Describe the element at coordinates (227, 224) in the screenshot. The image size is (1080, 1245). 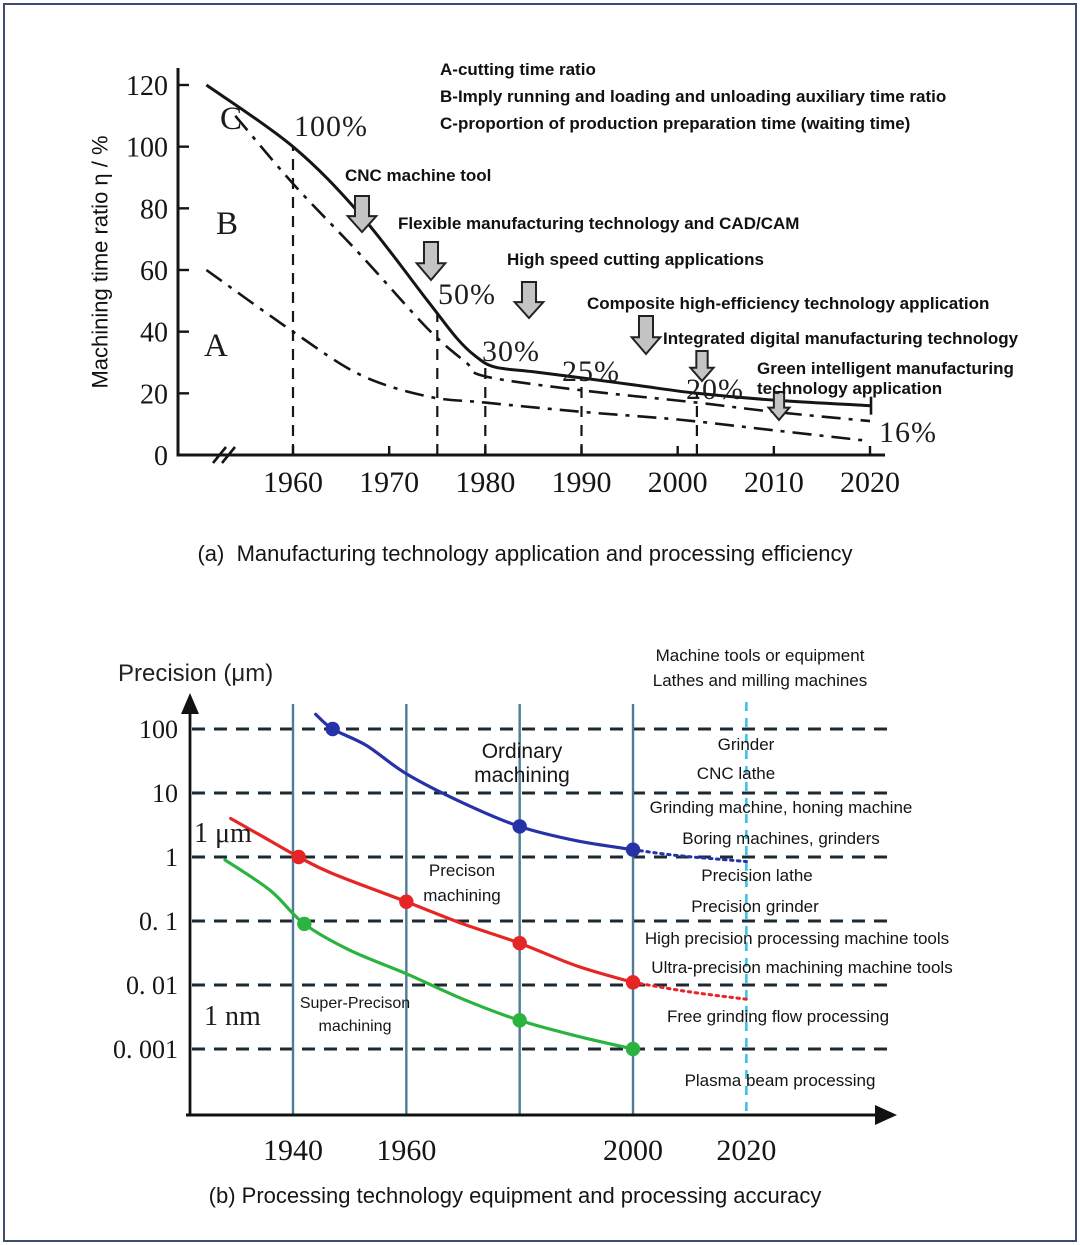
I see `curve-letter-B: B` at that location.